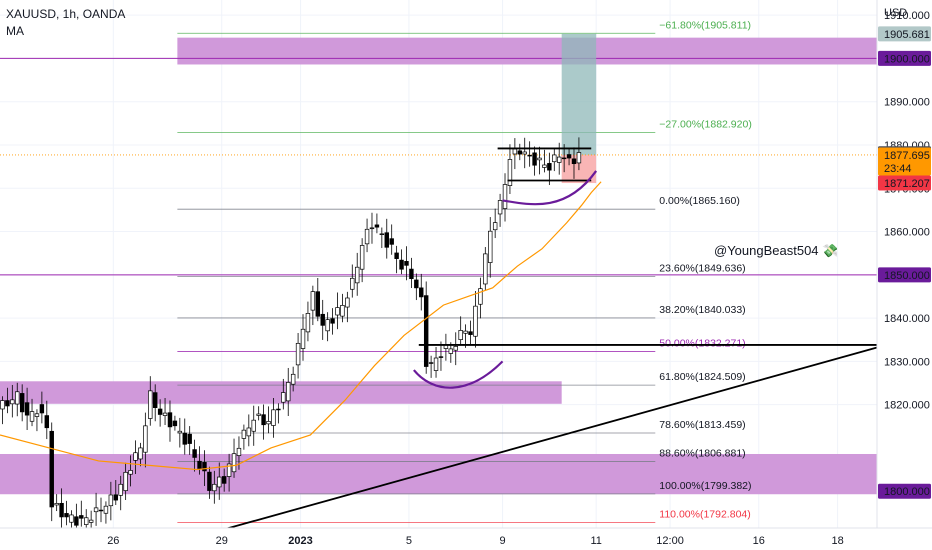 Image resolution: width=932 pixels, height=550 pixels. Describe the element at coordinates (702, 268) in the screenshot. I see `fib-level-label-3: 23.60%(1849.636)` at that location.